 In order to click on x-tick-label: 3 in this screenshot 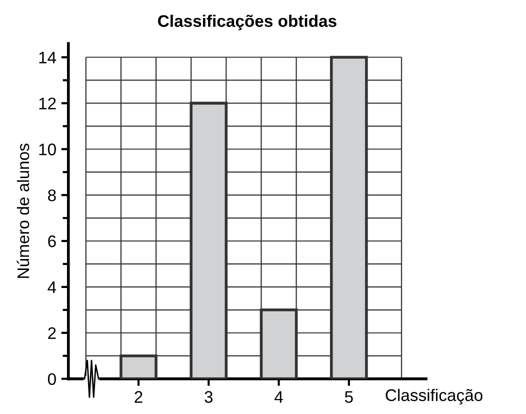, I will do `click(208, 397)`.